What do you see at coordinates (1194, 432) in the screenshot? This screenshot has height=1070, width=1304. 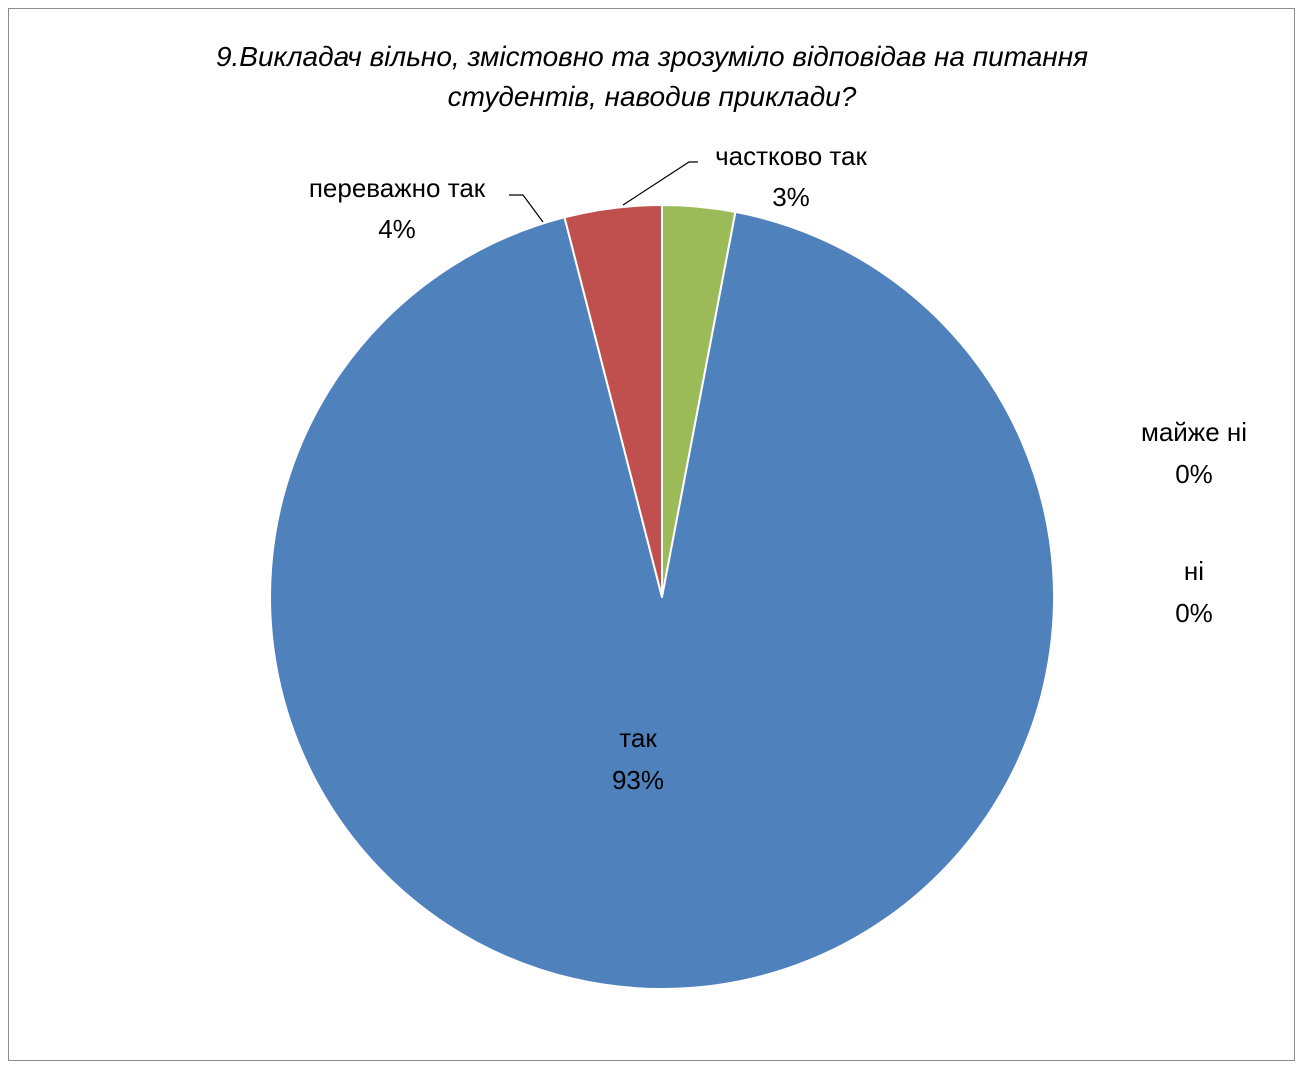 I see `data-label-name-mayzhe-ni: майже ні` at bounding box center [1194, 432].